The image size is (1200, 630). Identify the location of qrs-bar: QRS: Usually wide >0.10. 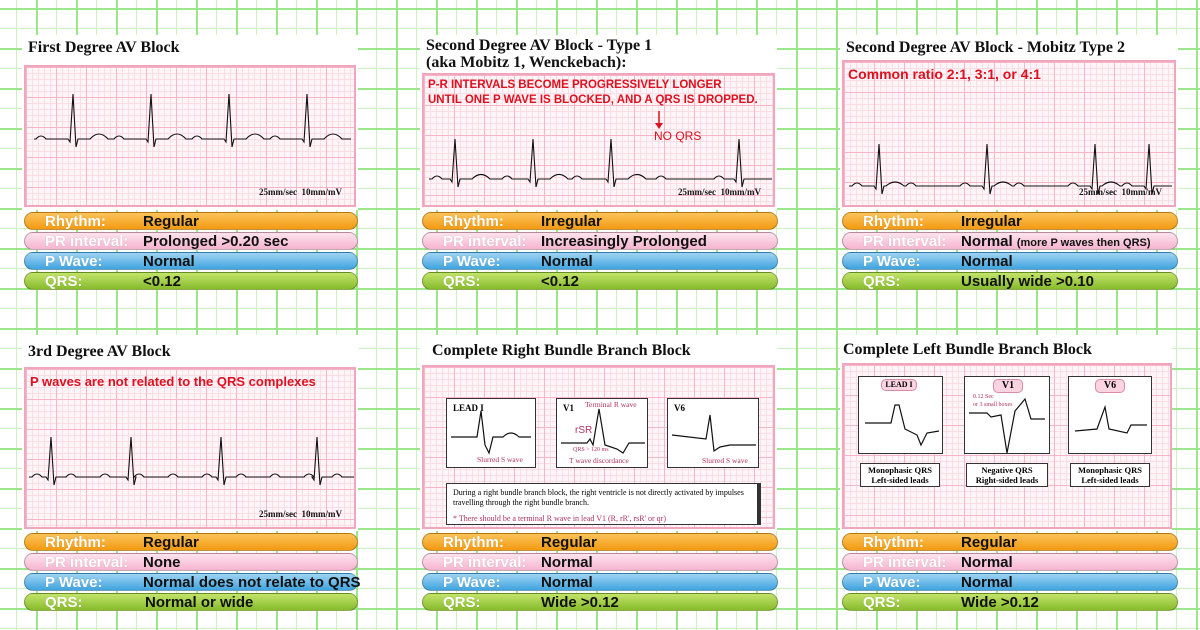
(1010, 281).